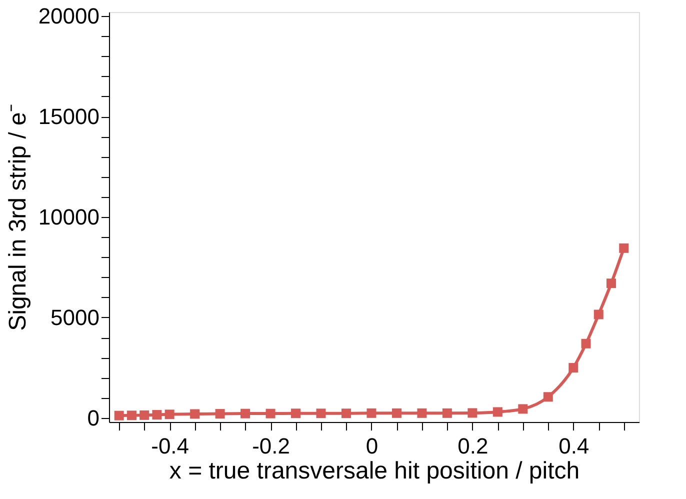  Describe the element at coordinates (69, 16) in the screenshot. I see `y-tick-label: 20000` at that location.